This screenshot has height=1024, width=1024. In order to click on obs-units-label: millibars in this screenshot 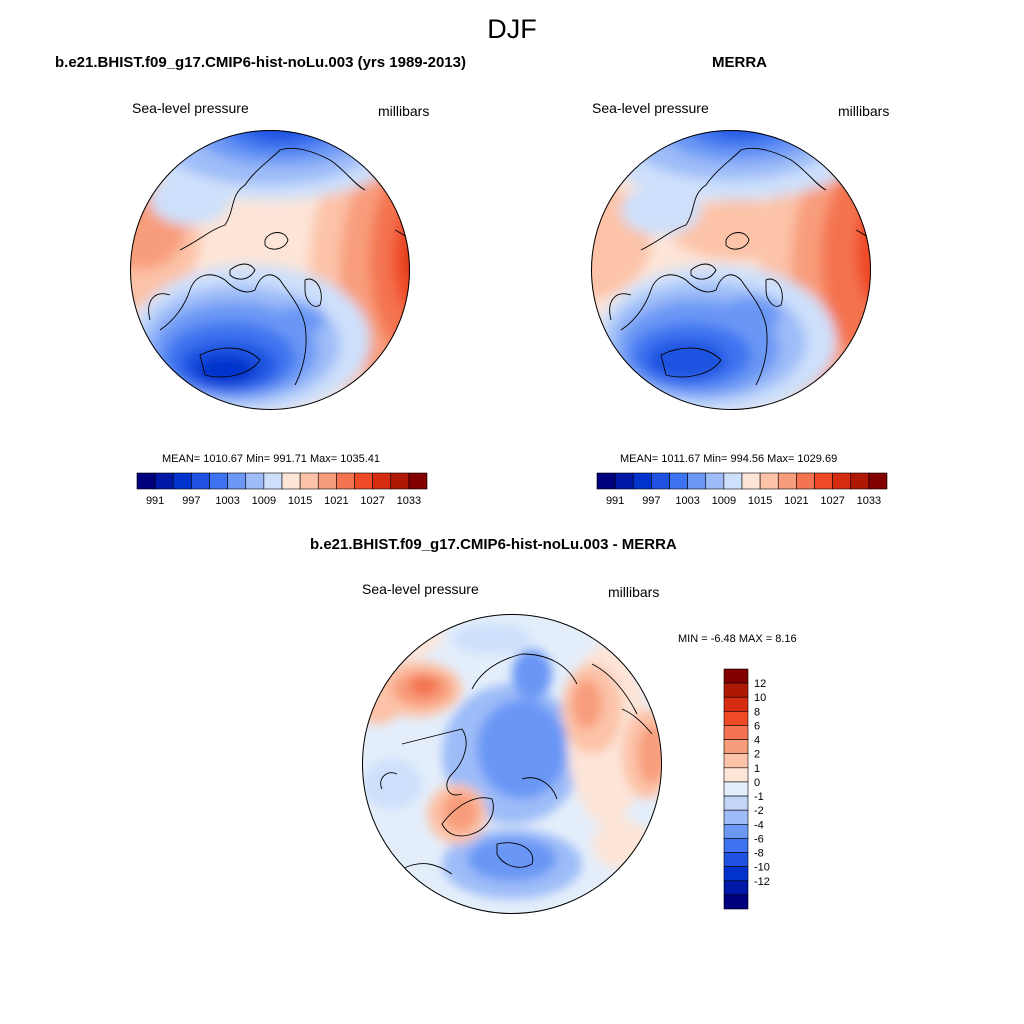, I will do `click(864, 111)`.